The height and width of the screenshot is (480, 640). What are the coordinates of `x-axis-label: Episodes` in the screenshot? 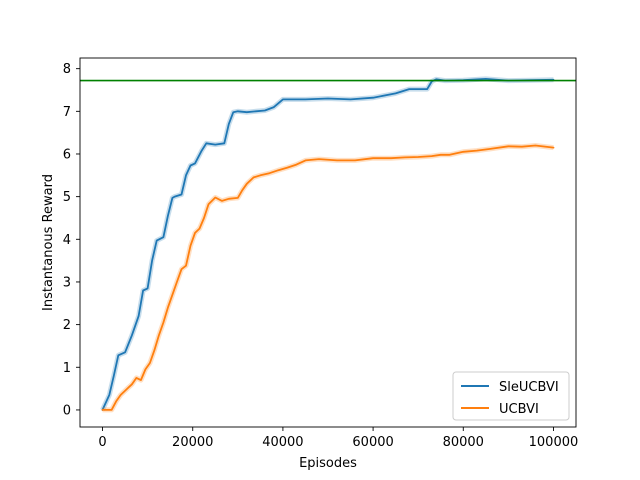 It's located at (328, 463).